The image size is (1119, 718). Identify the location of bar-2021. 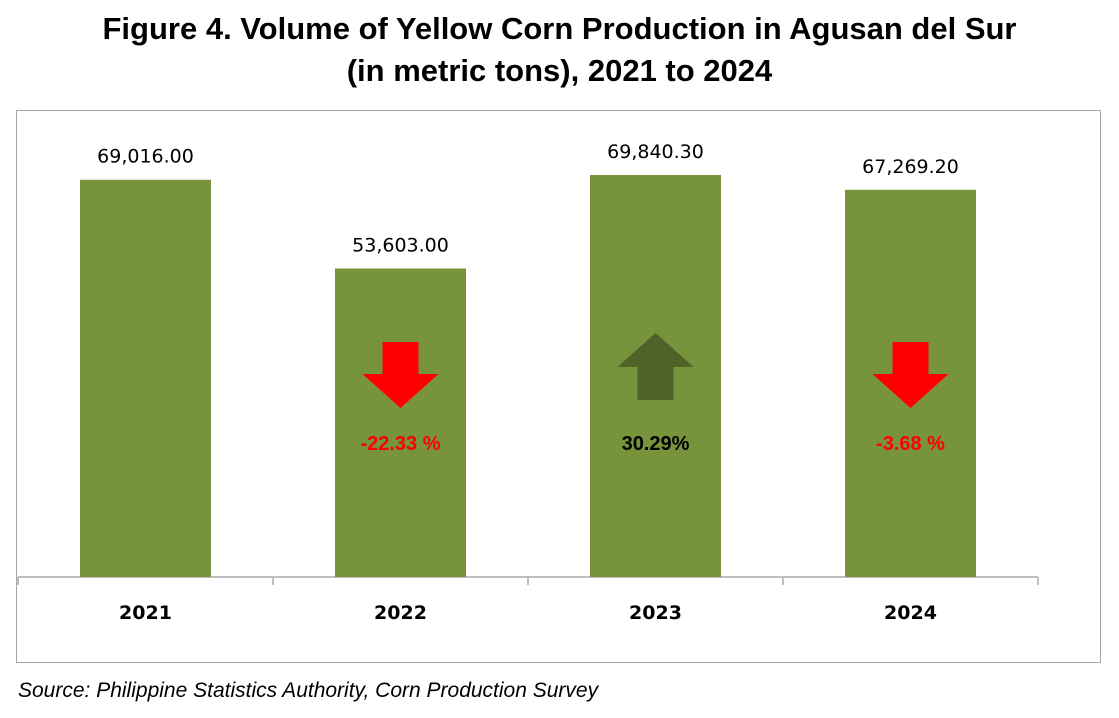
(145, 378).